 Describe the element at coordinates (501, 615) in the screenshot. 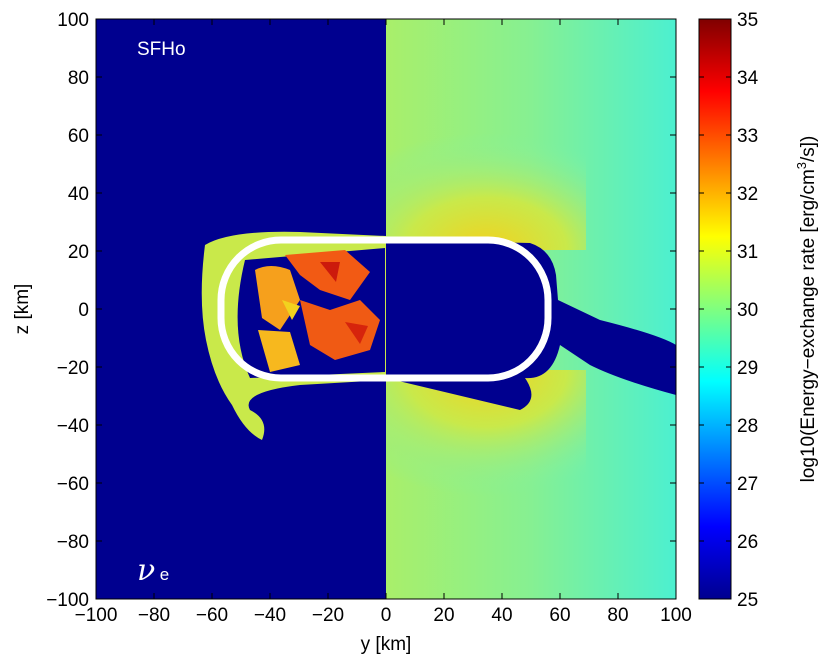

I see `x-tick-label: 40` at that location.